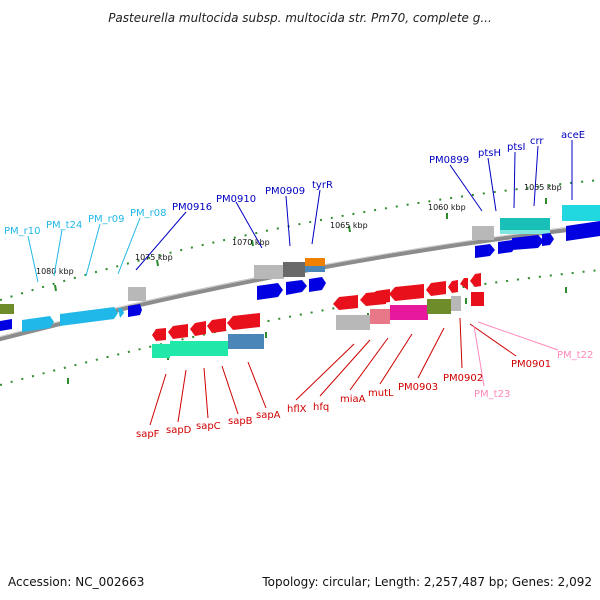 This screenshot has width=600, height=600. What do you see at coordinates (516, 147) in the screenshot?
I see `gene-label: ptsI` at bounding box center [516, 147].